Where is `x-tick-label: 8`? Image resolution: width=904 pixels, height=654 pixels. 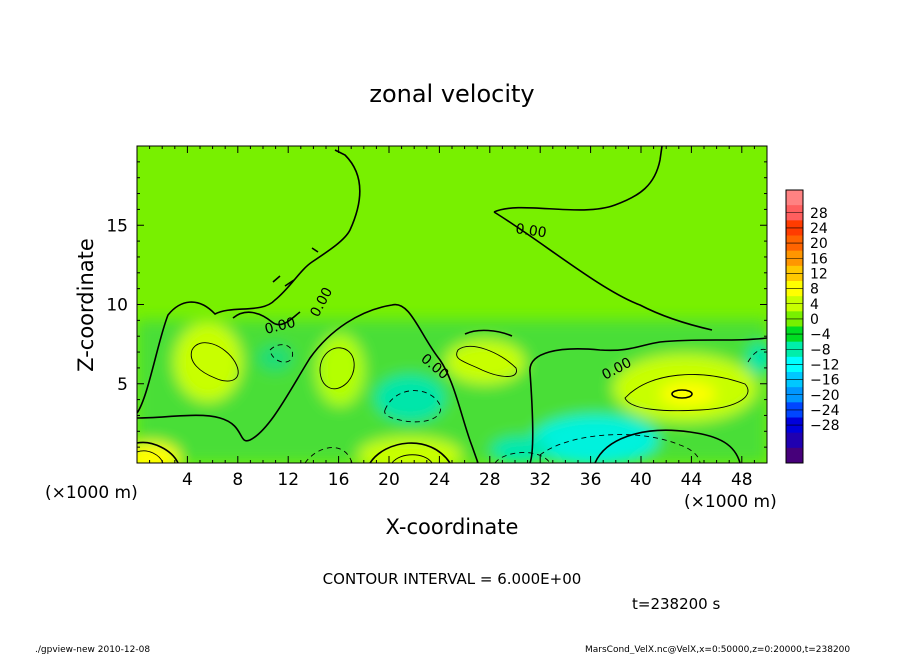 x-tick-label: 8 is located at coordinates (237, 480).